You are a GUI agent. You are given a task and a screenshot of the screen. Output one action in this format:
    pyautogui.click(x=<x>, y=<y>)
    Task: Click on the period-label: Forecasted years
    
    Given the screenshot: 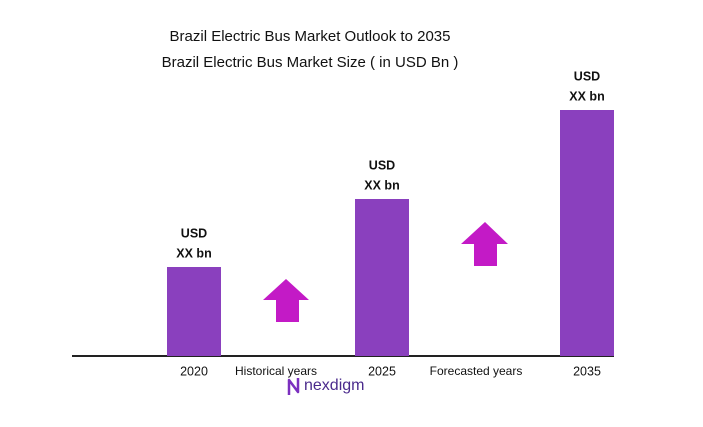 What is the action you would take?
    pyautogui.click(x=476, y=371)
    